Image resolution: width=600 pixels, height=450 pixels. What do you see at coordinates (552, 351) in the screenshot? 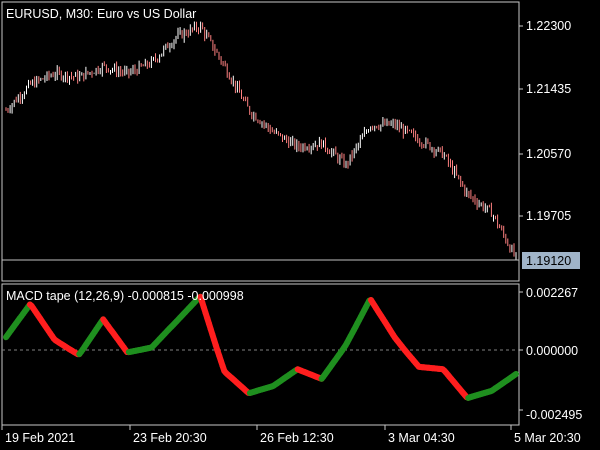
I see `indicator-tick-label: 0.000000` at bounding box center [552, 351].